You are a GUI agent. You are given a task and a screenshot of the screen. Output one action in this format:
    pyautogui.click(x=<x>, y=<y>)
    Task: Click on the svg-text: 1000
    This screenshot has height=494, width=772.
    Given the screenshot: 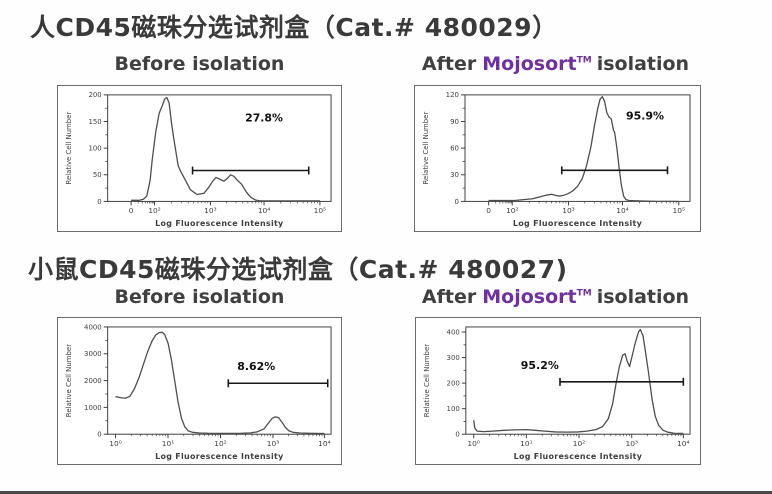 What is the action you would take?
    pyautogui.click(x=93, y=408)
    